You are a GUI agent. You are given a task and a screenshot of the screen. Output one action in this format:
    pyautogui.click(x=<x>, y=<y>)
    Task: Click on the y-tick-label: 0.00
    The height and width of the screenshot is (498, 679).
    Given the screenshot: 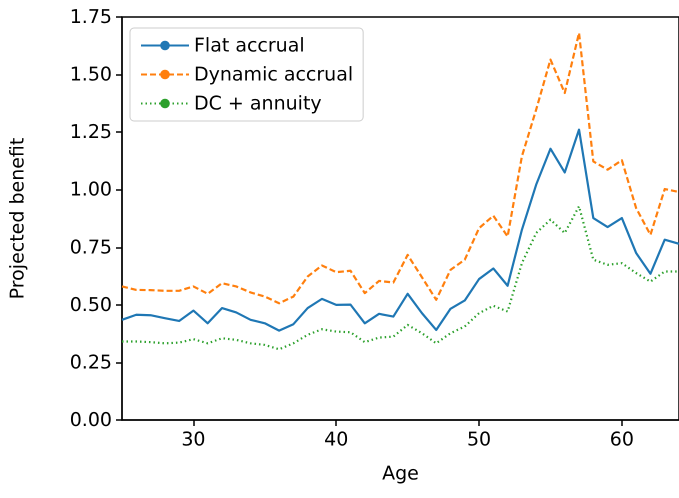 What is the action you would take?
    pyautogui.click(x=91, y=420)
    